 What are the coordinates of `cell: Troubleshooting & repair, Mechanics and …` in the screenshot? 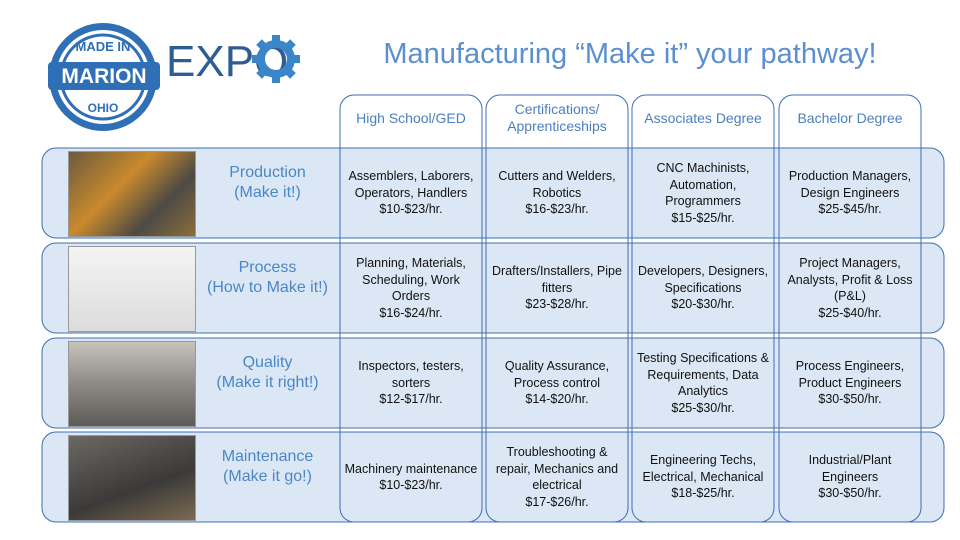 It's located at (557, 477).